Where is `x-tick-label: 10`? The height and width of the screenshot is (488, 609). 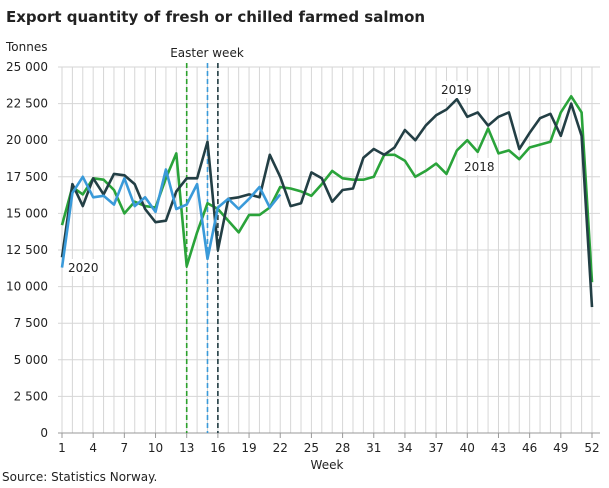
x-tick-label: 10 is located at coordinates (155, 448).